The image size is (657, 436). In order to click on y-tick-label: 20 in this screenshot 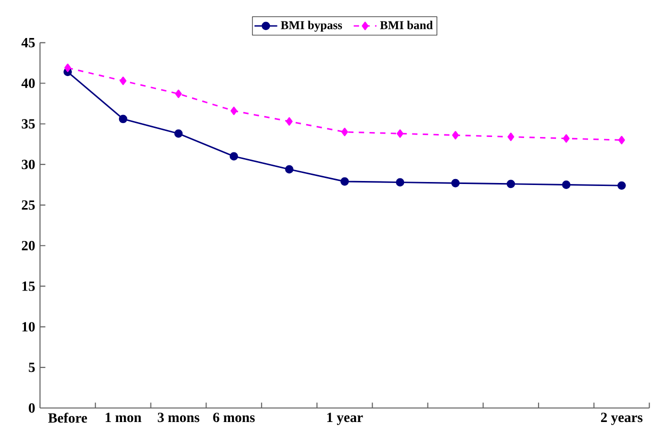, I will do `click(28, 245)`.